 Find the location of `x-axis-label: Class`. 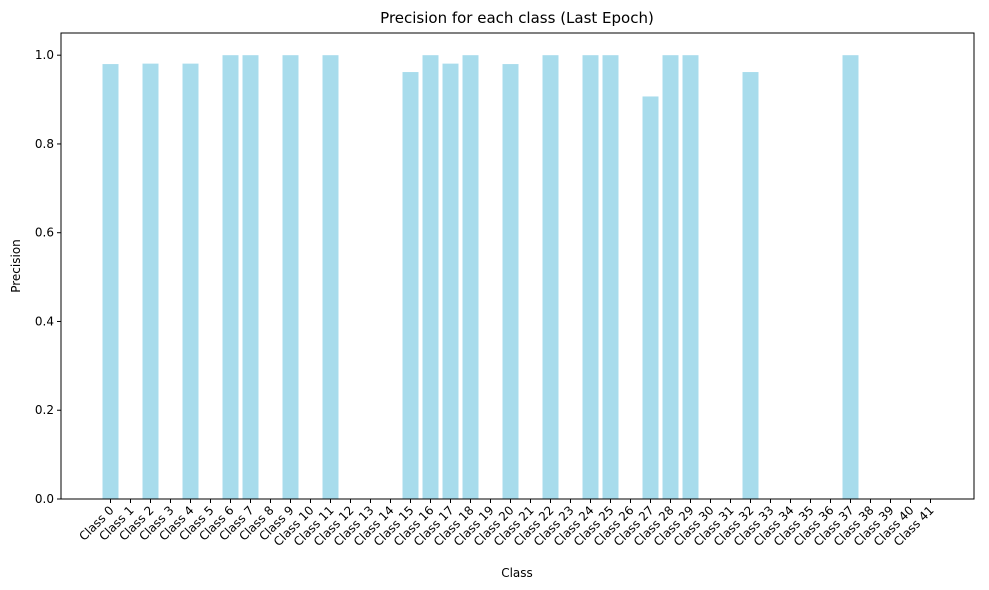

x-axis-label: Class is located at coordinates (517, 573).